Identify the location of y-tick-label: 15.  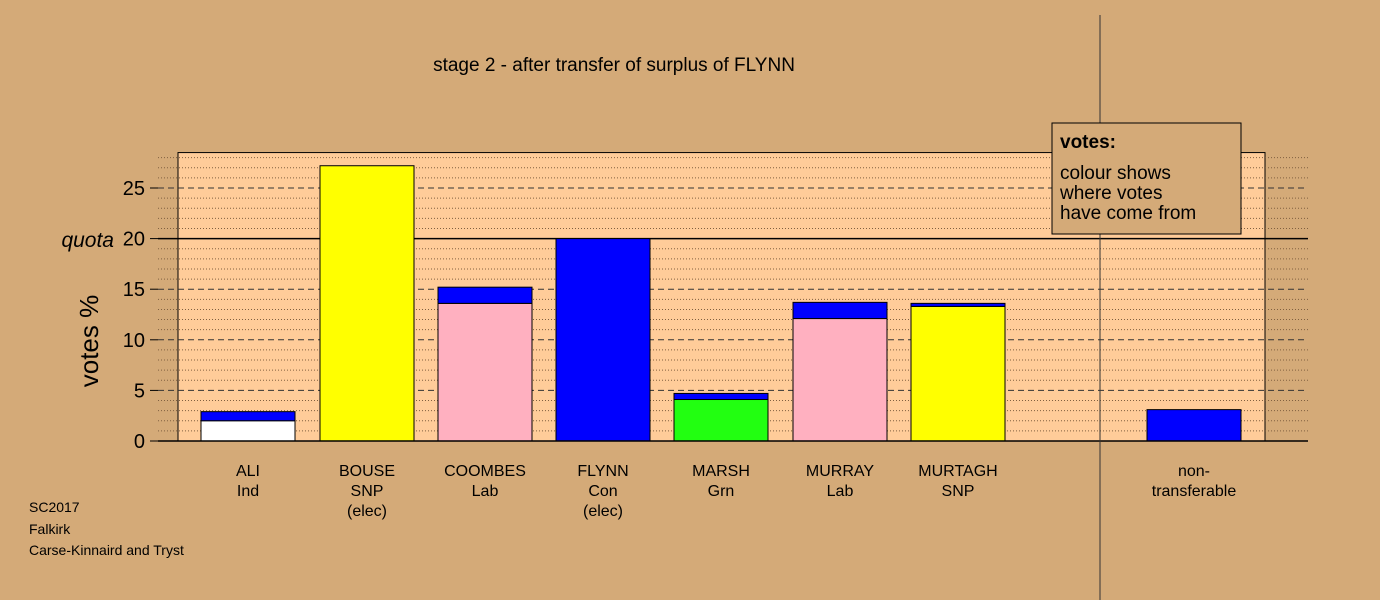
(134, 290).